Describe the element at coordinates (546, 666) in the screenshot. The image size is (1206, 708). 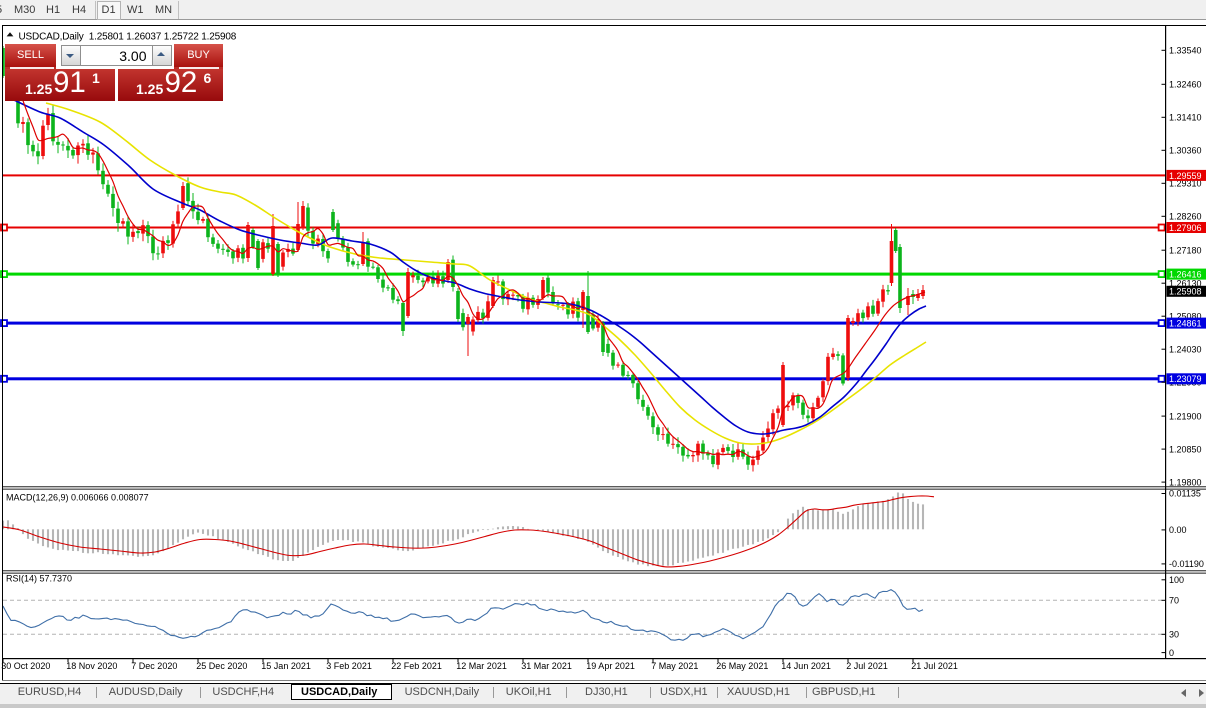
I see `svg-text: 31 Mar 2021` at that location.